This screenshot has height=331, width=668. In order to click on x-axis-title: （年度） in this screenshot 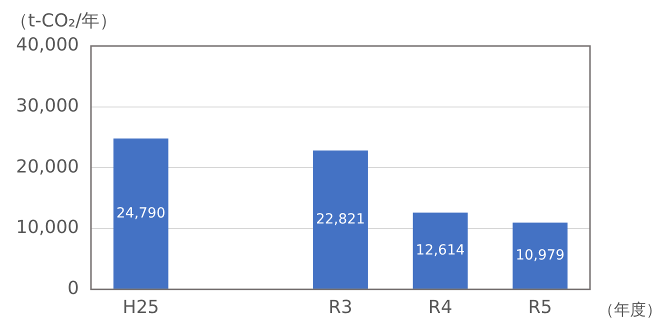, I will do `click(630, 310)`.